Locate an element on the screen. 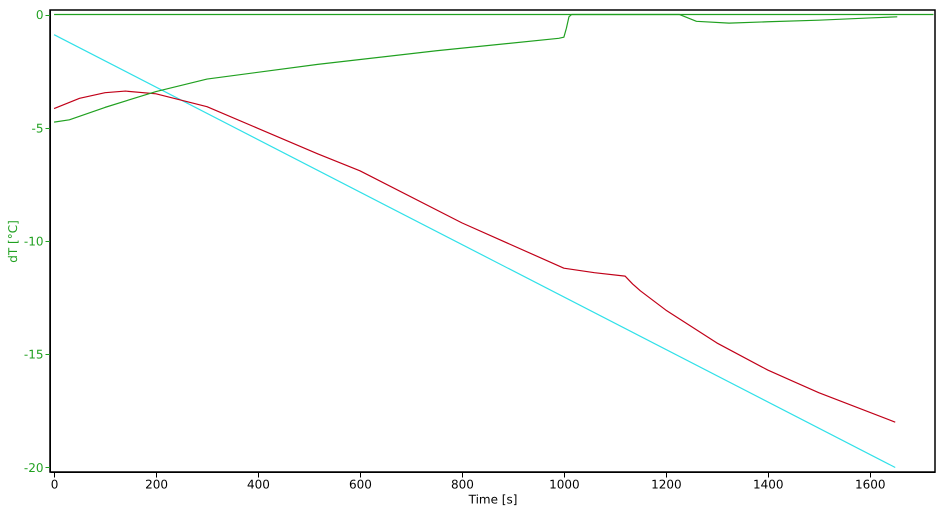 This screenshot has height=518, width=944. x-axis-title: Time [s] is located at coordinates (493, 499).